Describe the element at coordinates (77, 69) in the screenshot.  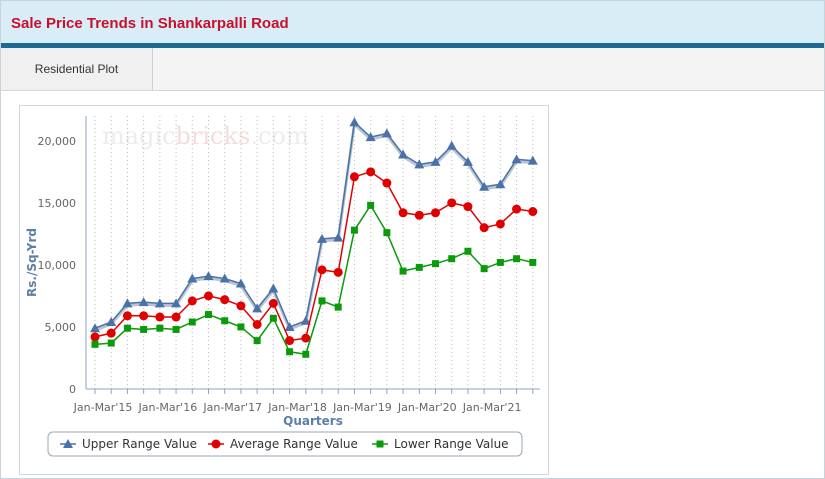
I see `tab-residential-plot: Residential Plot` at that location.